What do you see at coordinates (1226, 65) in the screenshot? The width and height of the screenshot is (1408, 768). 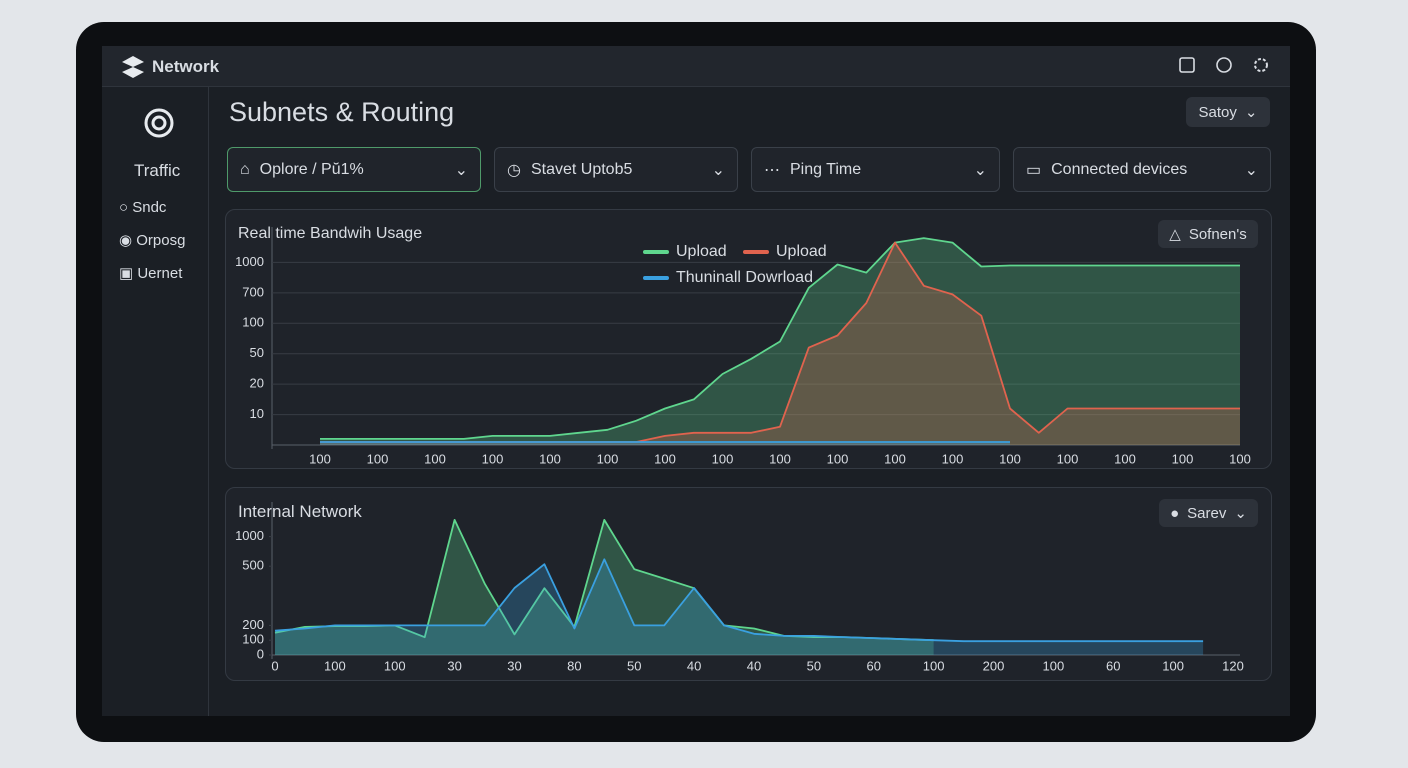 I see `top-icons` at bounding box center [1226, 65].